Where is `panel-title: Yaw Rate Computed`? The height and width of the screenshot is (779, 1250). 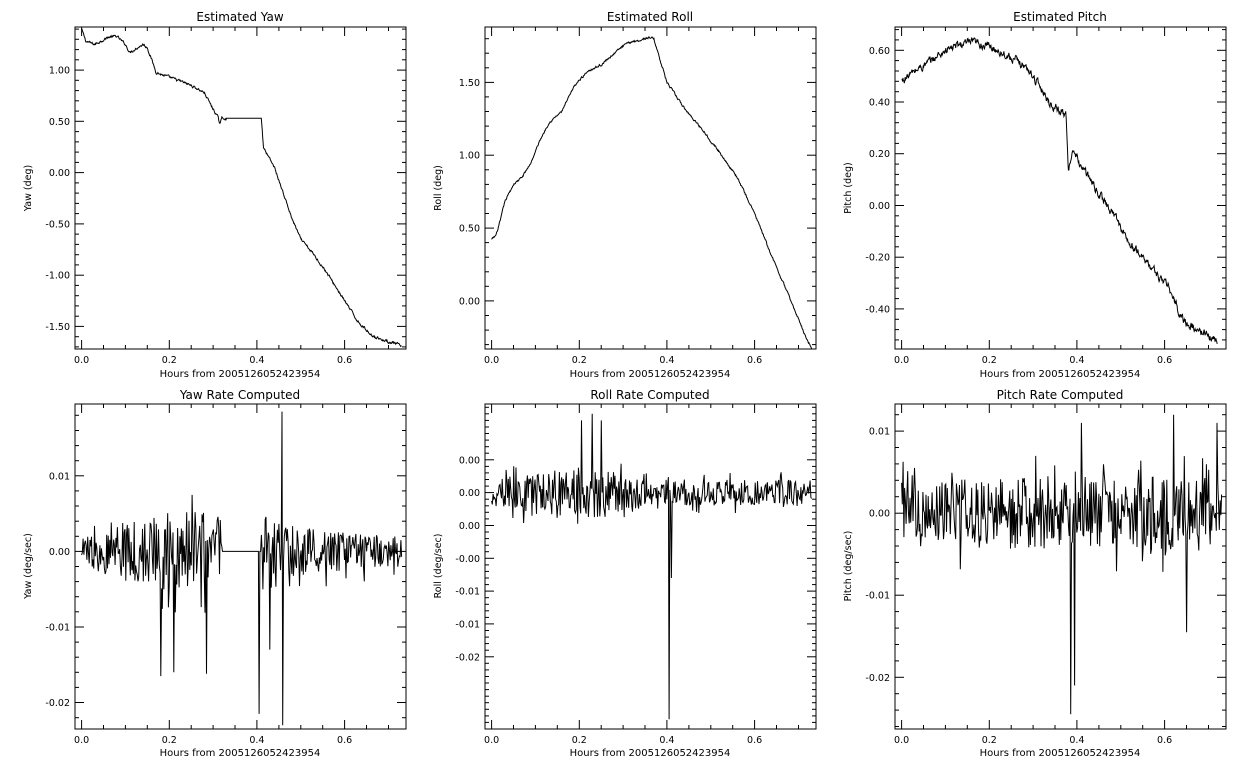
panel-title: Yaw Rate Computed is located at coordinates (239, 395).